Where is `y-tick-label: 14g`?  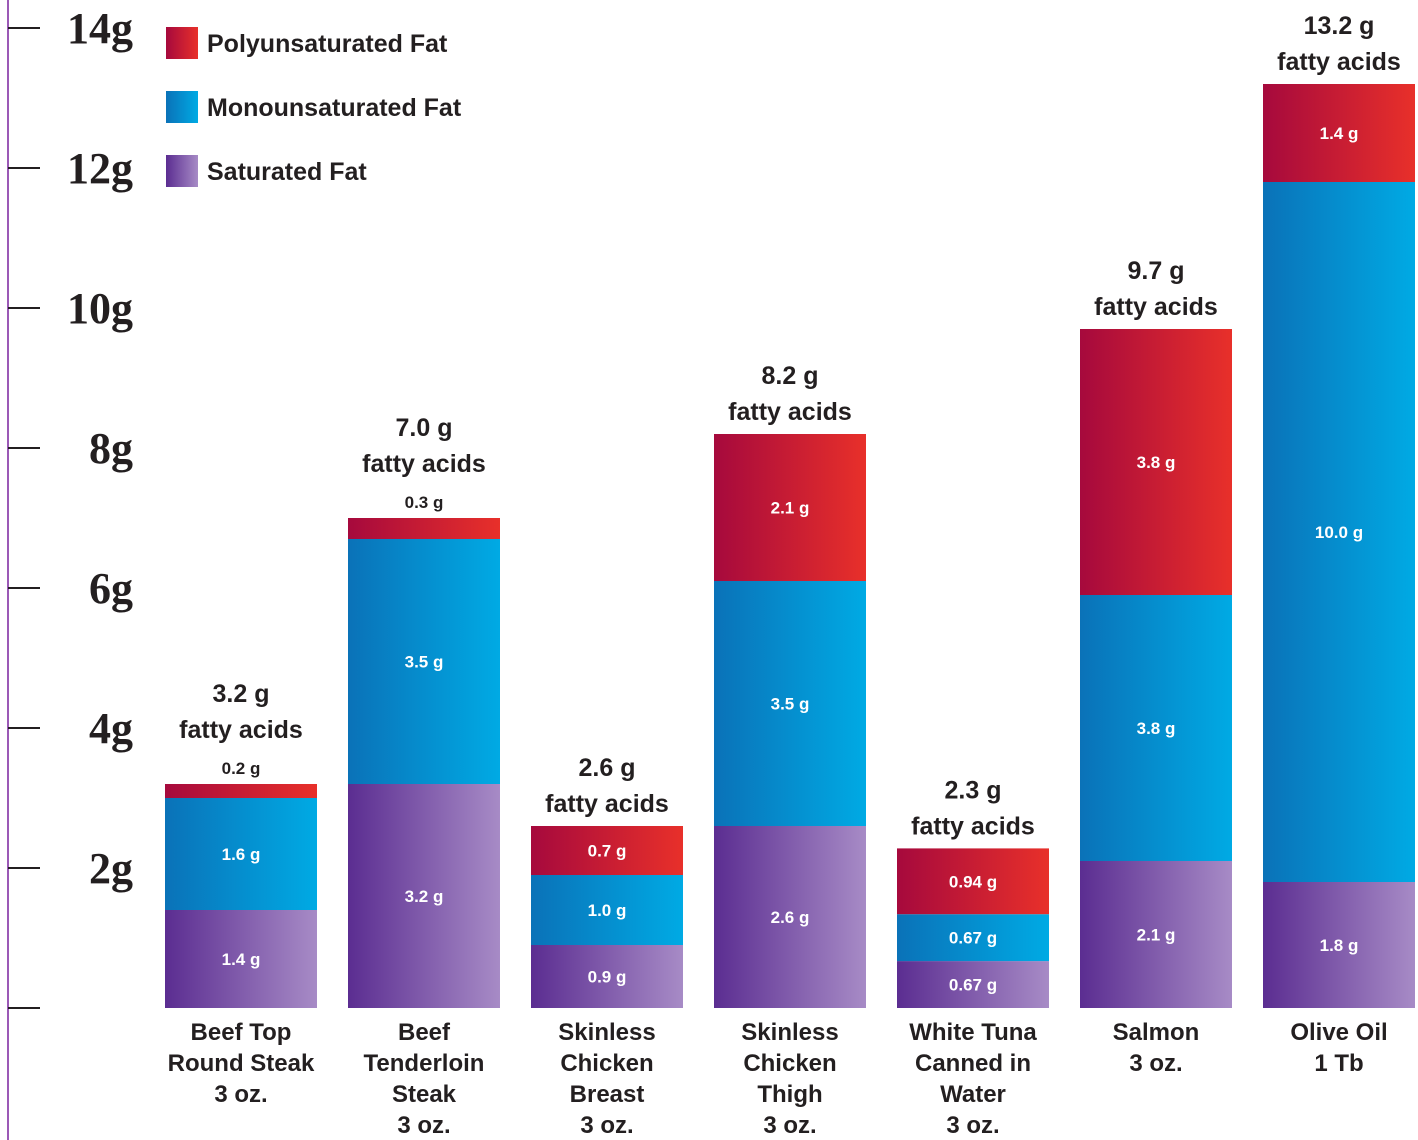
y-tick-label: 14g is located at coordinates (100, 28).